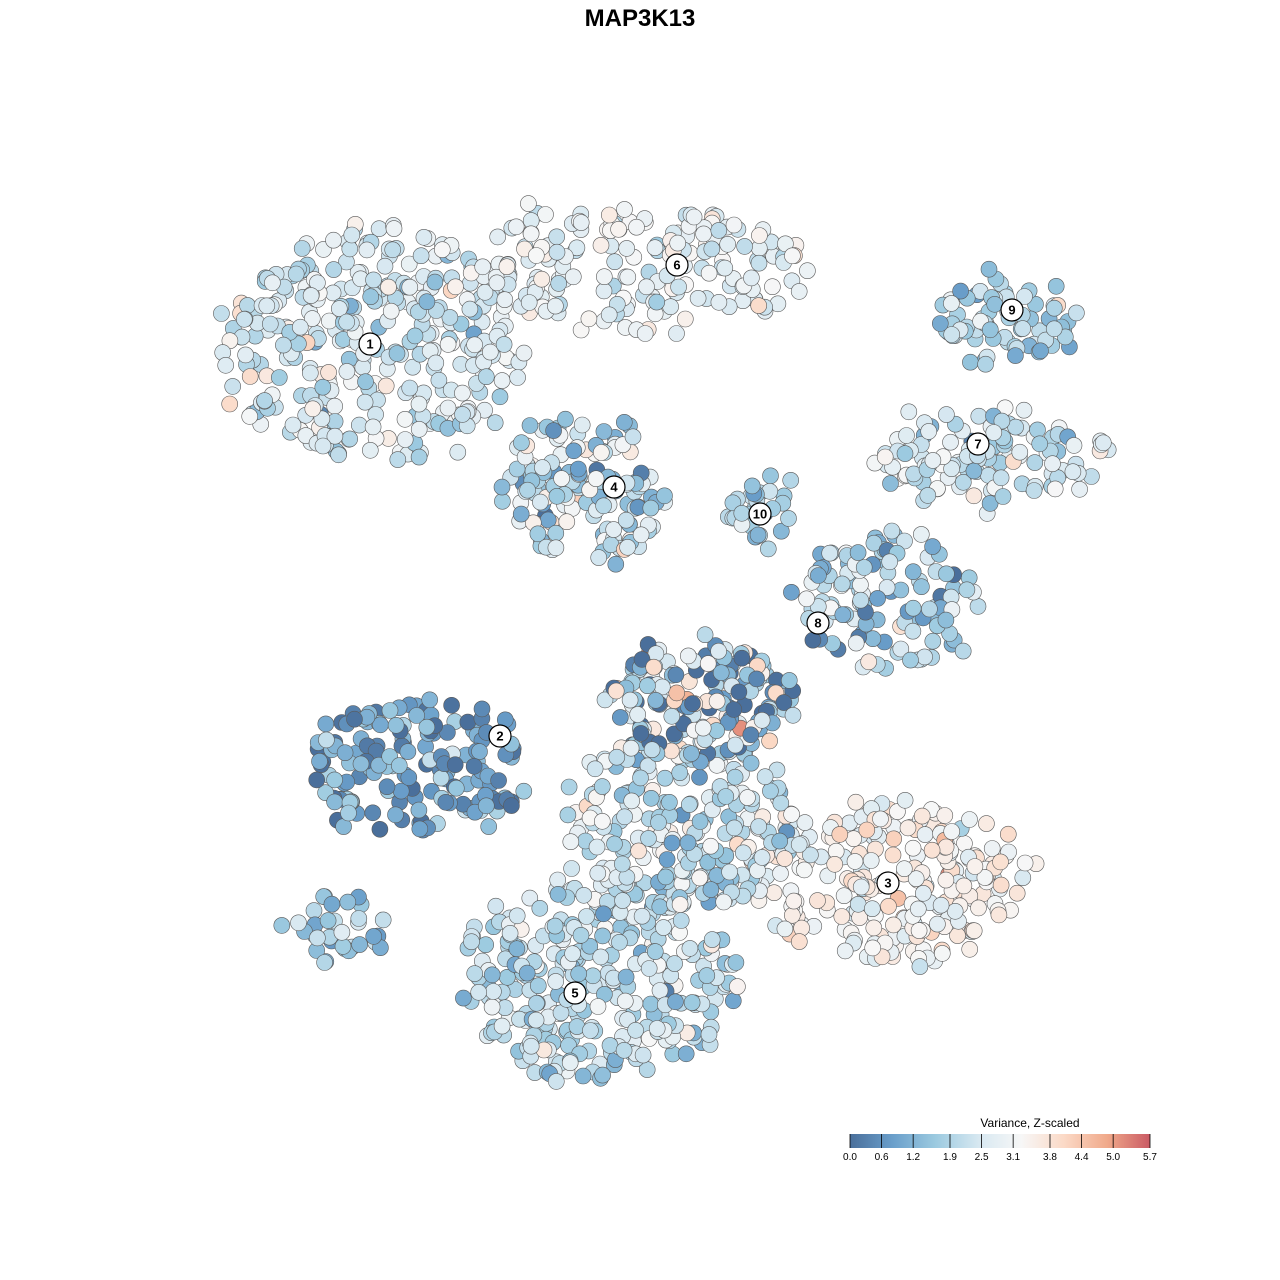  Describe the element at coordinates (982, 1157) in the screenshot. I see `legend-tick-label: 2.5` at that location.